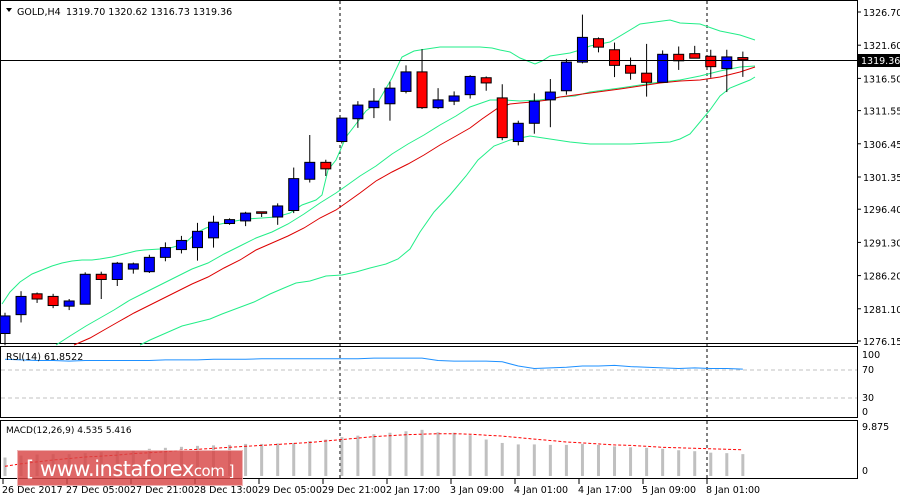 Image resolution: width=900 pixels, height=500 pixels. Describe the element at coordinates (881, 243) in the screenshot. I see `price-tick: 1291.30` at that location.